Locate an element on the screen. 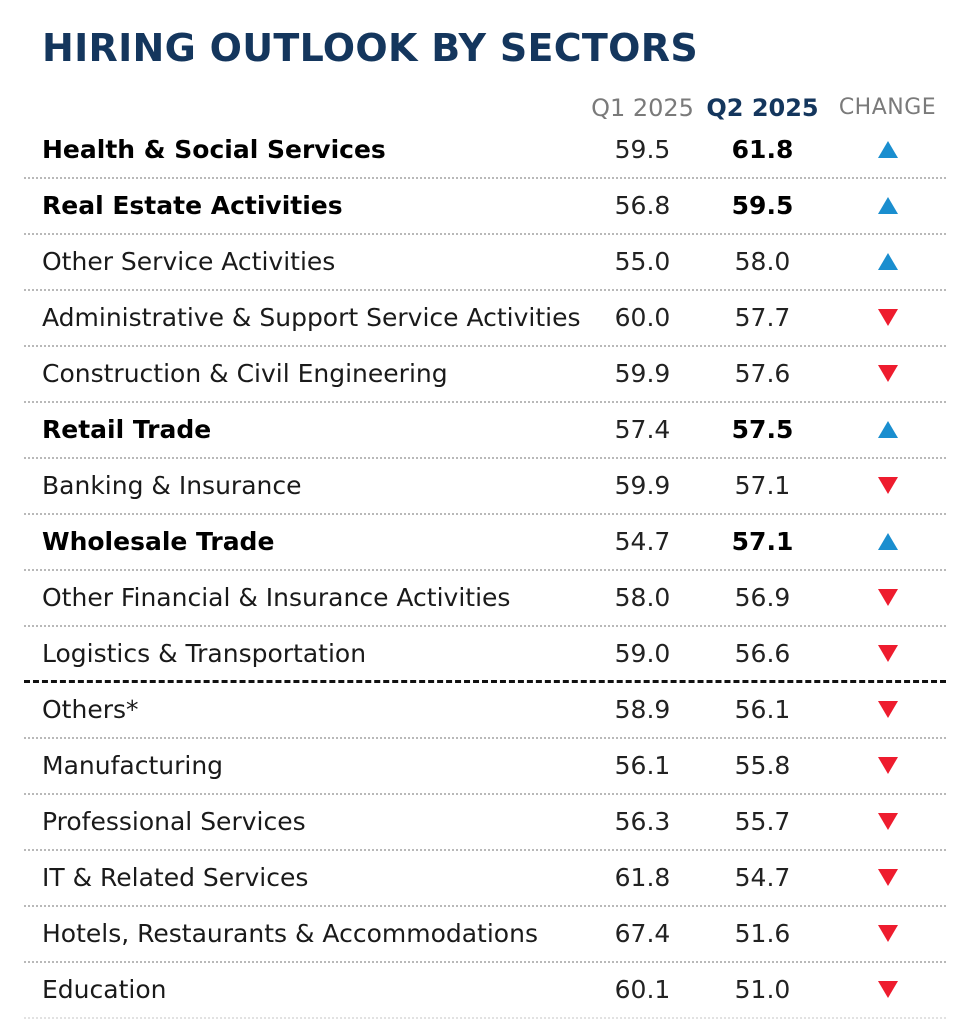 This screenshot has height=1024, width=960. q1-value: 54.7 is located at coordinates (642, 541).